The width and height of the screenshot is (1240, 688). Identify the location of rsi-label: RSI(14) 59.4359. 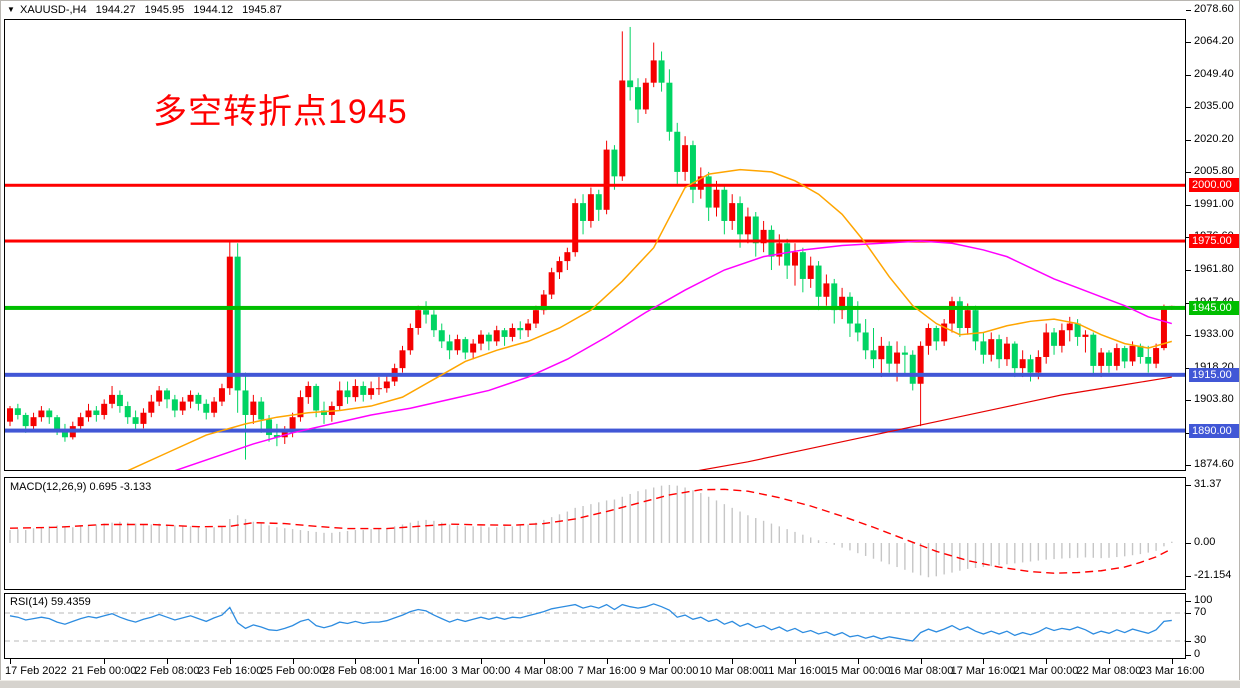
(50, 602).